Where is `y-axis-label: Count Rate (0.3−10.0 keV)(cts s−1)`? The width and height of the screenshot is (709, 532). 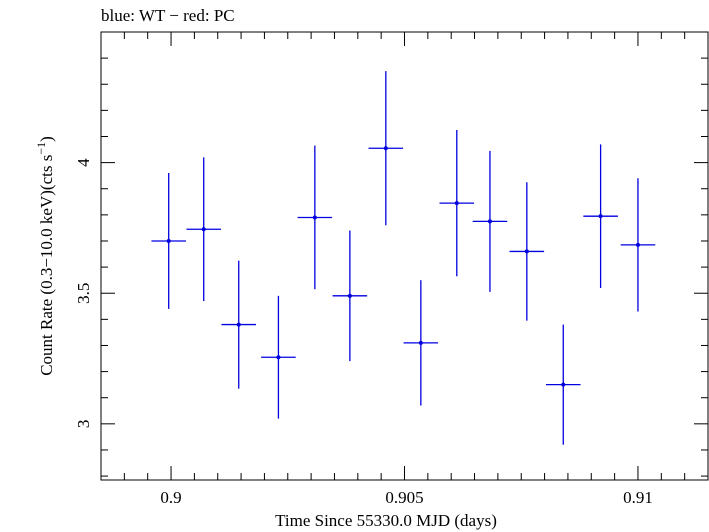
y-axis-label: Count Rate (0.3−10.0 keV)(cts s−1) is located at coordinates (45, 256).